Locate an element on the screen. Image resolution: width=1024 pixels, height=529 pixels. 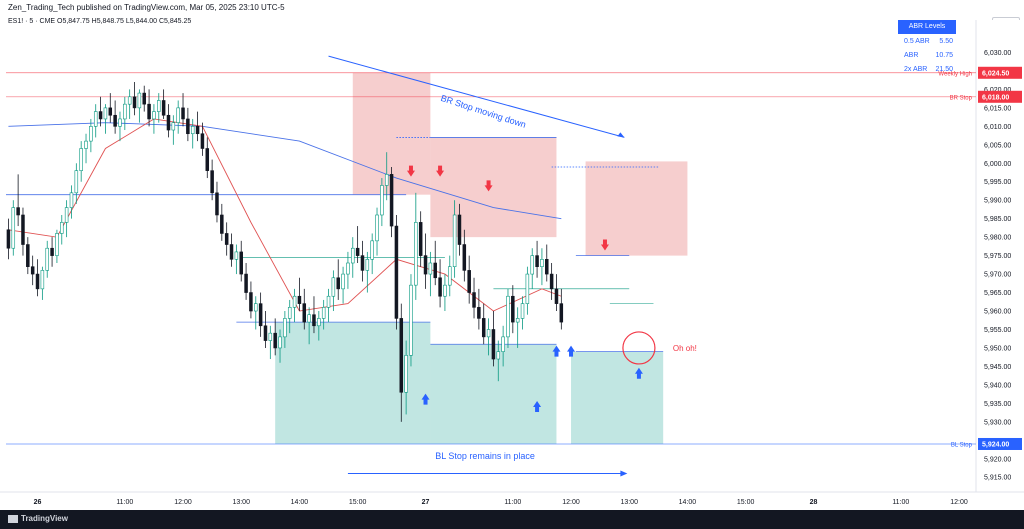
sell-arrow-icon is located at coordinates (604, 245).